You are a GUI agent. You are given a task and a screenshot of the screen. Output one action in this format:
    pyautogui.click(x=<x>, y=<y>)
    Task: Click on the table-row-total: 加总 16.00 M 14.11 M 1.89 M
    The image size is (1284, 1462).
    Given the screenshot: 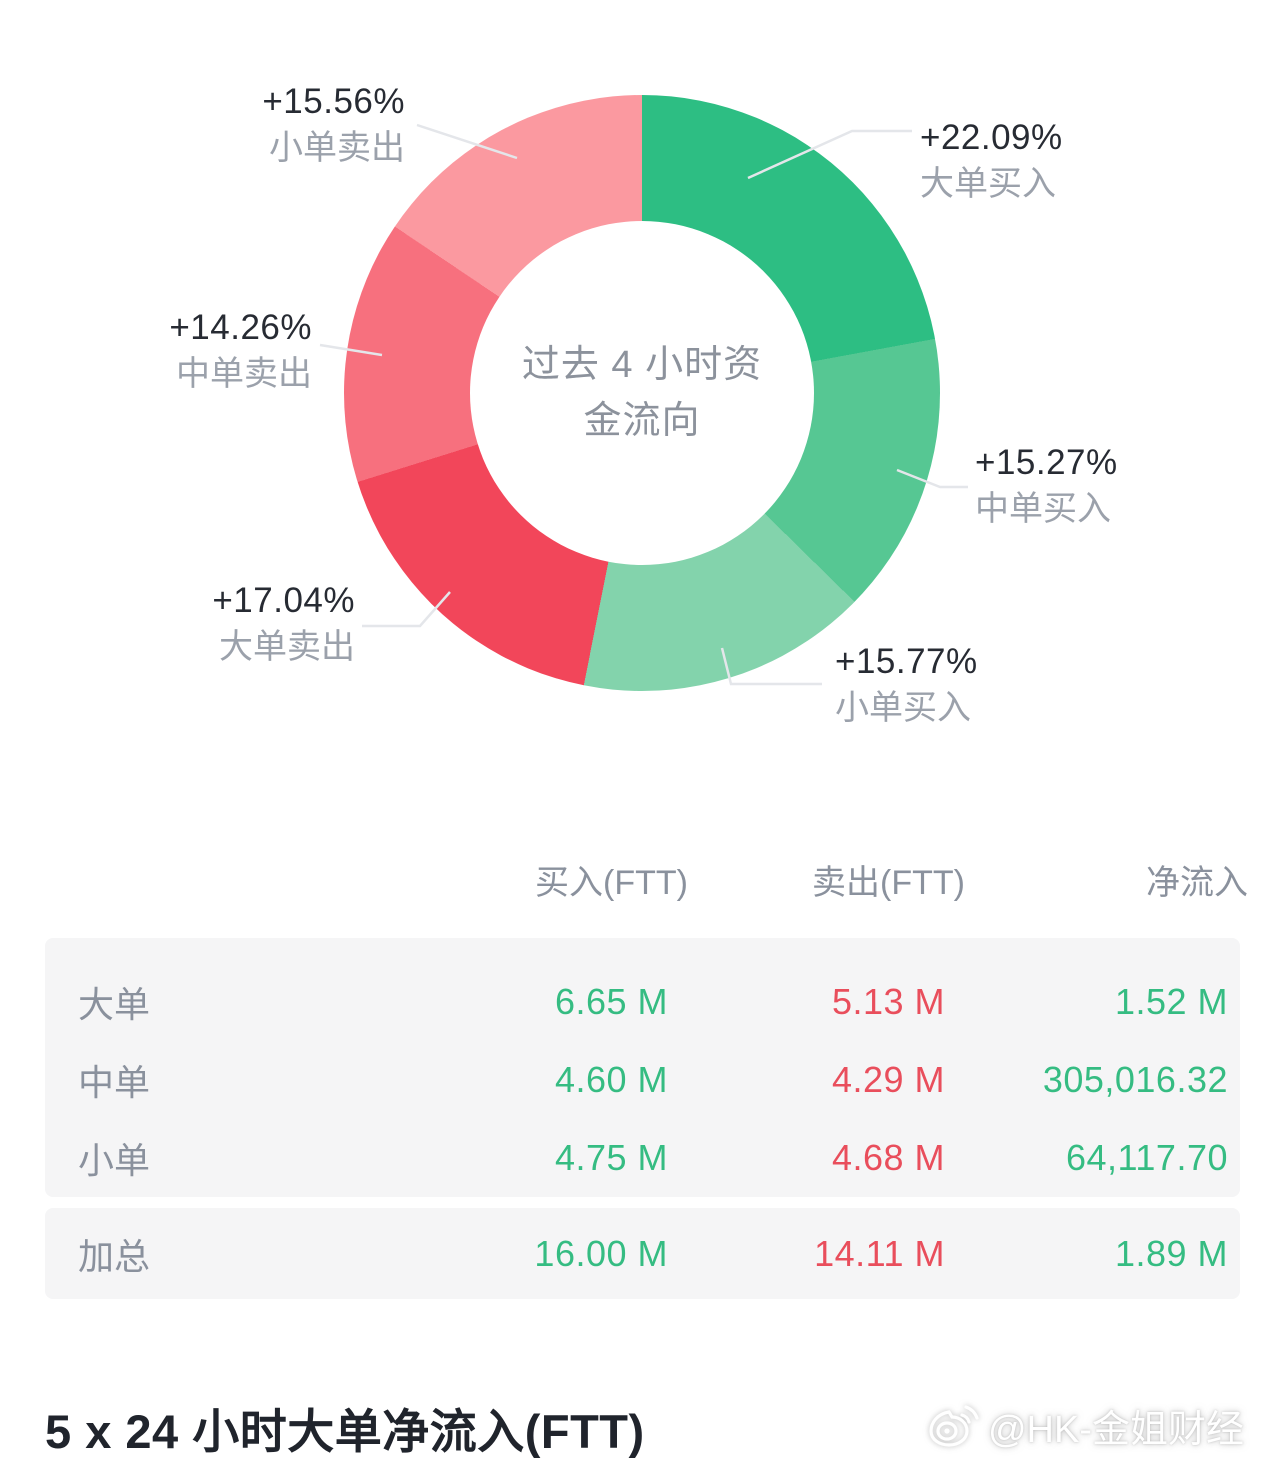 What is the action you would take?
    pyautogui.click(x=642, y=1254)
    